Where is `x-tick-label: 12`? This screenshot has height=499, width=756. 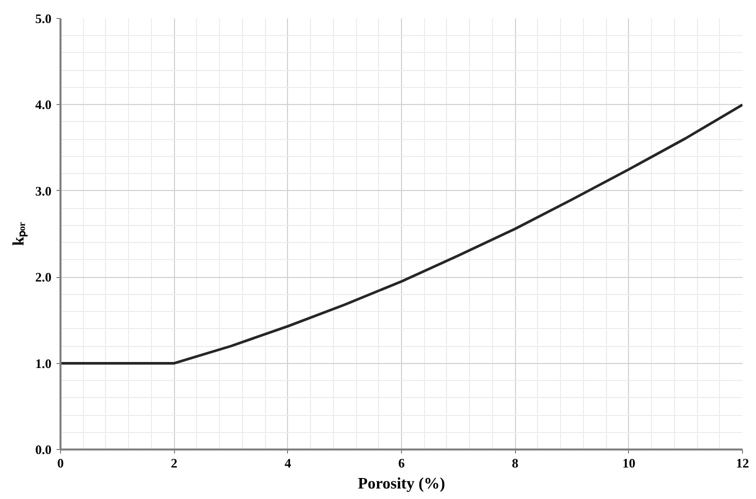 x-tick-label: 12 is located at coordinates (742, 463).